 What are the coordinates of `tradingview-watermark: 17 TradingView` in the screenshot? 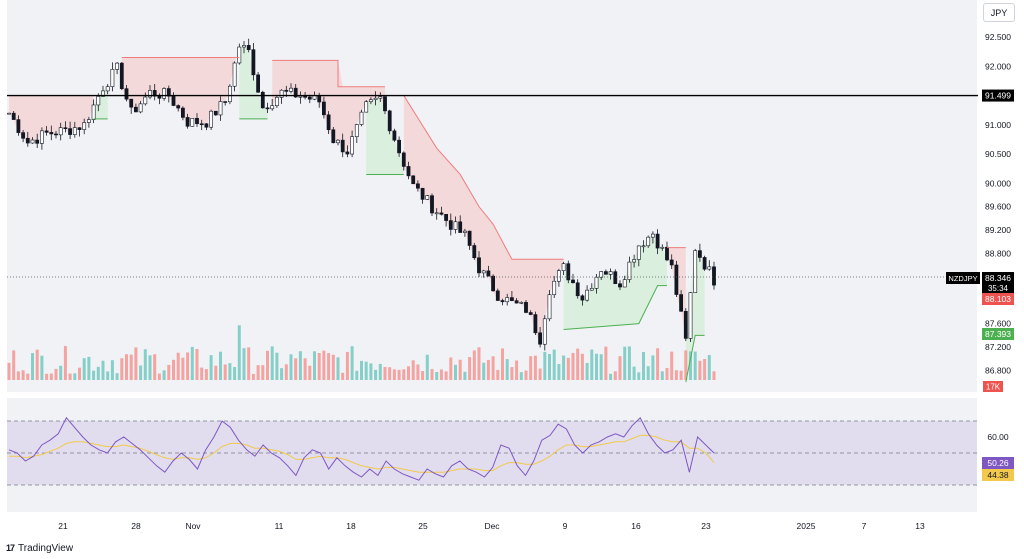 It's located at (39, 548).